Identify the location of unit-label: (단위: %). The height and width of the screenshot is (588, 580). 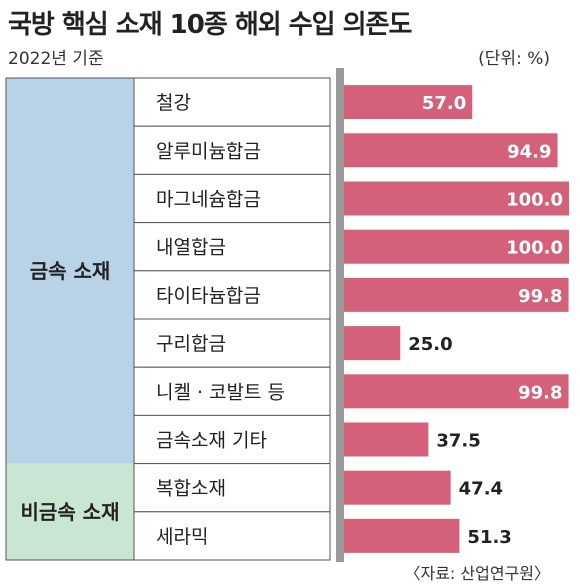
(514, 59).